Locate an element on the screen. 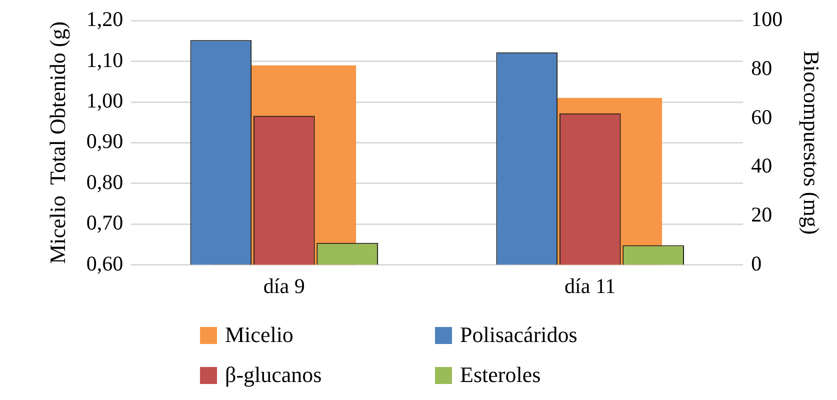 Image resolution: width=837 pixels, height=400 pixels. y2-tick-label: 80 is located at coordinates (761, 68).